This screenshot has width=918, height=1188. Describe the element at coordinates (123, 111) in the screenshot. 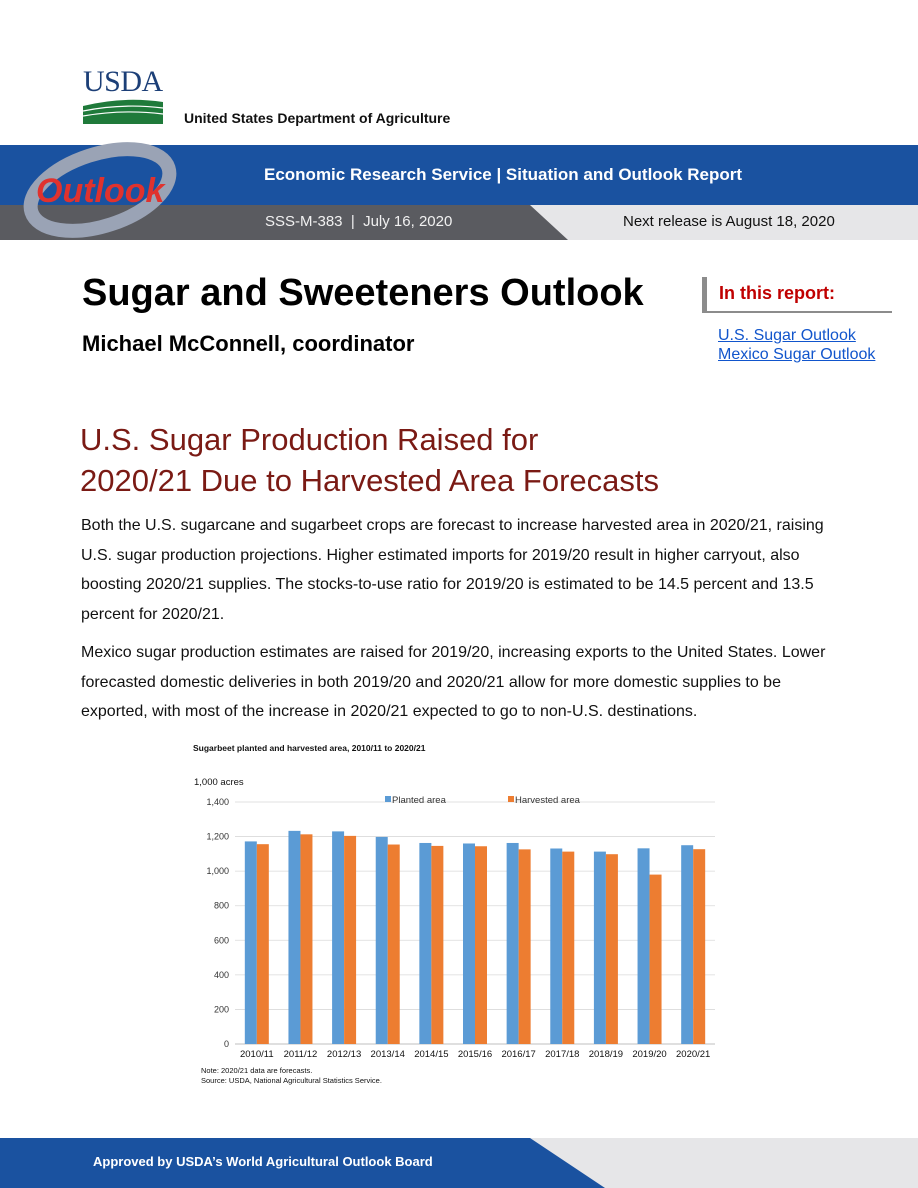

I see `usda-hill-icon` at that location.